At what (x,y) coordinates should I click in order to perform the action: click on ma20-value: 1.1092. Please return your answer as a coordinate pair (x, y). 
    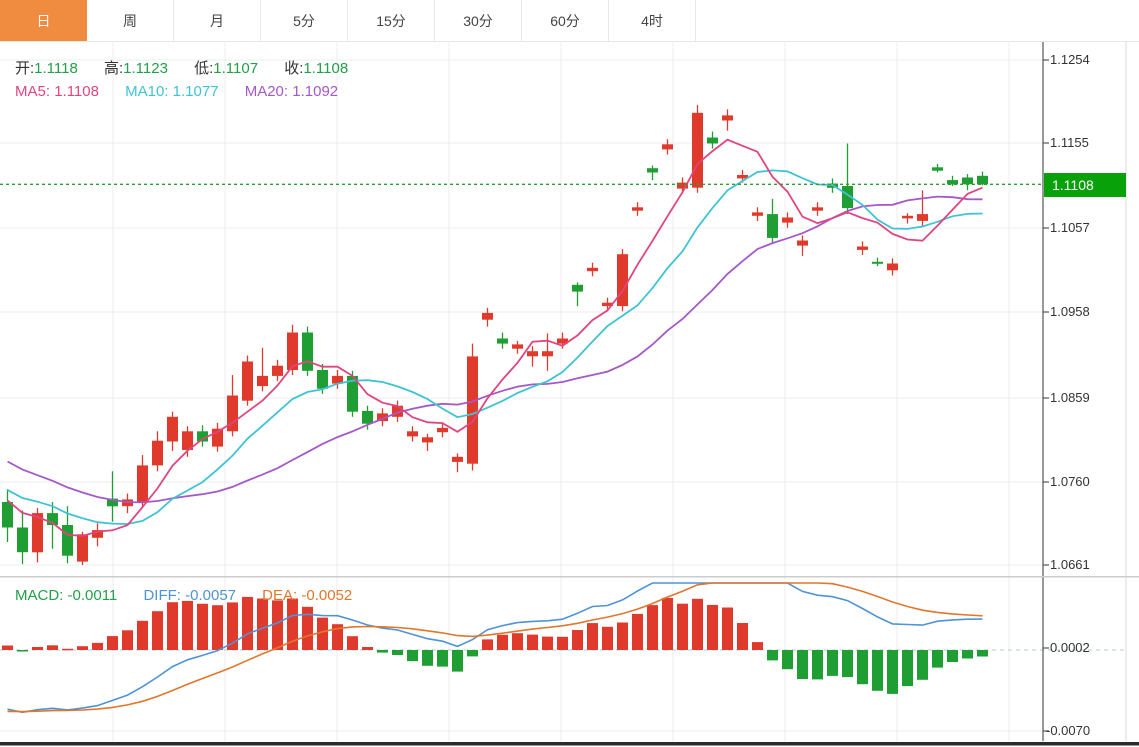
    Looking at the image, I should click on (315, 91).